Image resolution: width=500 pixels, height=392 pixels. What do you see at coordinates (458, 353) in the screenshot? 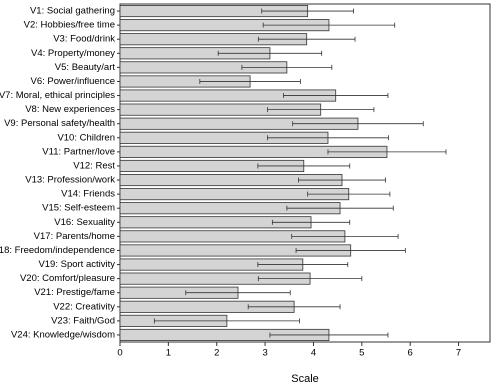
I see `x-tick-label: 7` at bounding box center [458, 353].